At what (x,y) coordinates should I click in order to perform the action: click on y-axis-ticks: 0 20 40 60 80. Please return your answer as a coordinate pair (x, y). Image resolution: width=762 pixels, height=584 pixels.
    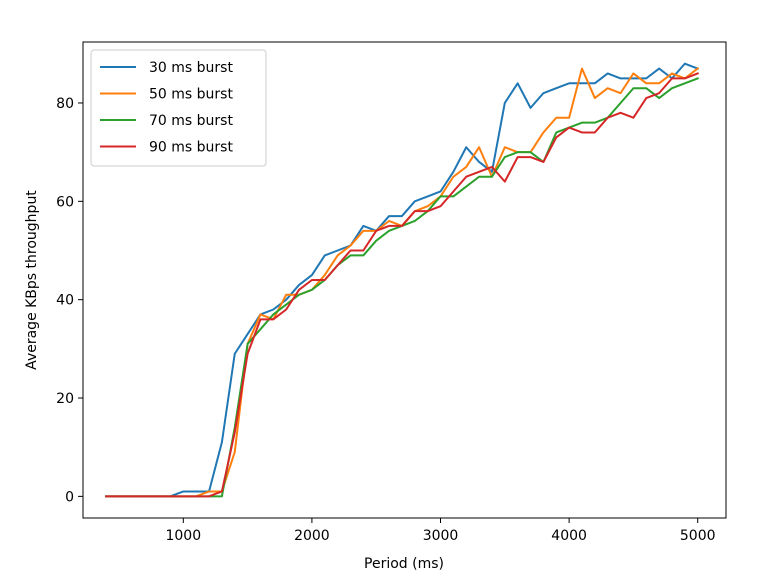
    Looking at the image, I should click on (69, 300).